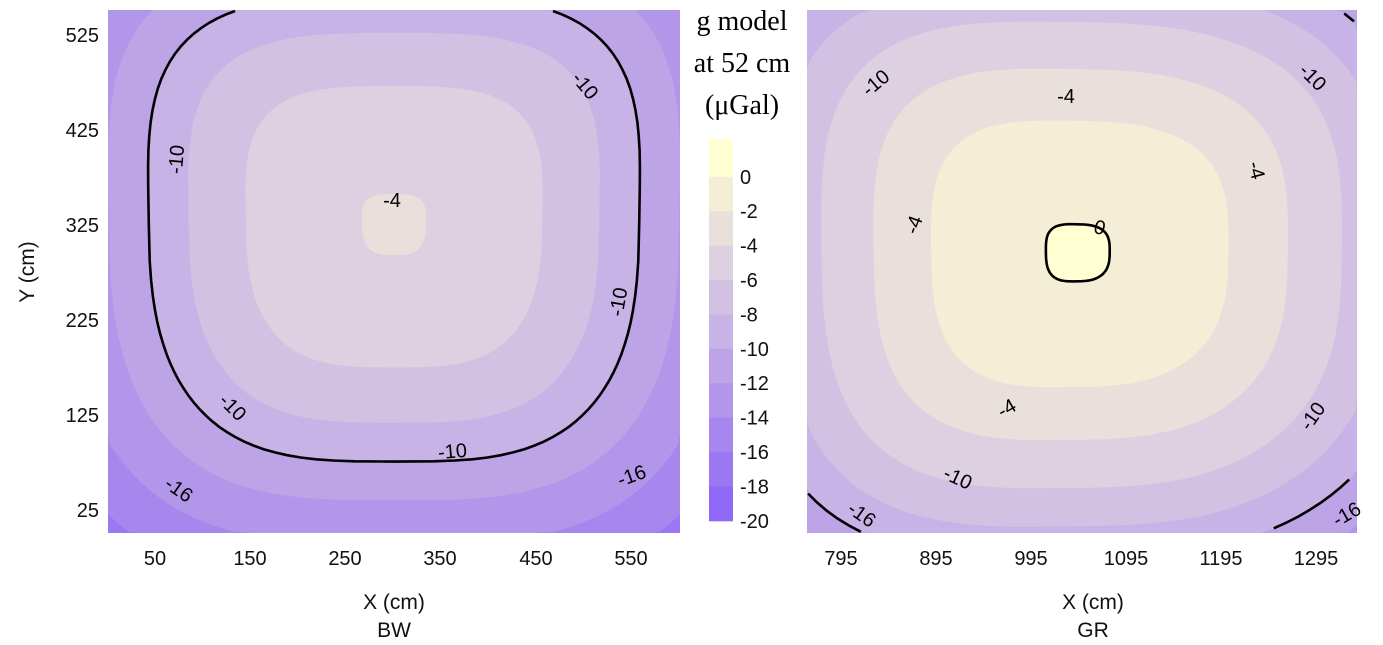  I want to click on legend-title: at 52 cm, so click(742, 63).